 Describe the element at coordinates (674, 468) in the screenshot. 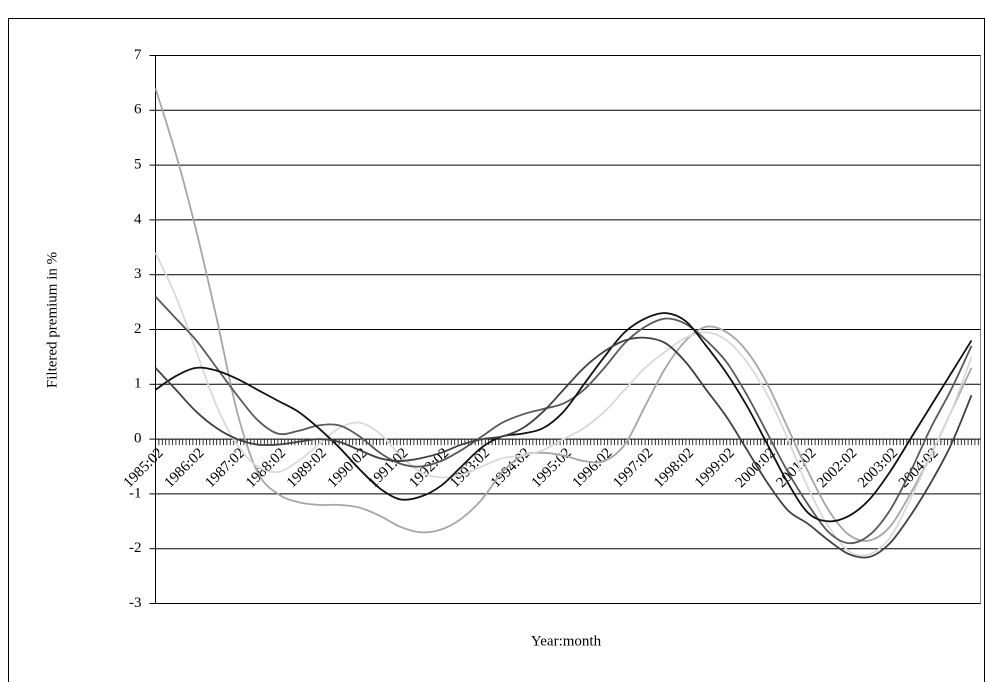

I see `x-tick-label: 1998:02` at that location.